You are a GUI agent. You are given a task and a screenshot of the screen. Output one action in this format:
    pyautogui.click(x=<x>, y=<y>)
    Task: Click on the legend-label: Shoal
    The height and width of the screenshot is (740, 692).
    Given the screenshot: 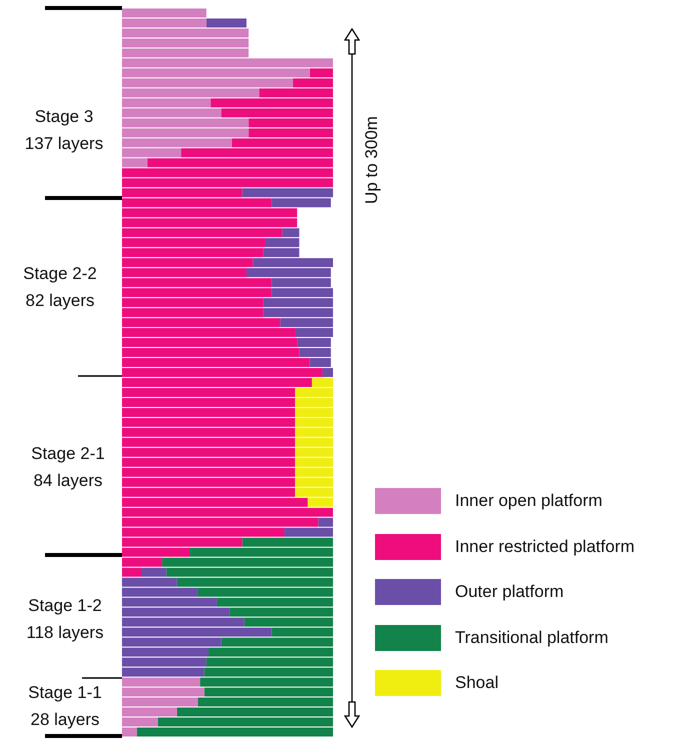 What is the action you would take?
    pyautogui.click(x=476, y=683)
    